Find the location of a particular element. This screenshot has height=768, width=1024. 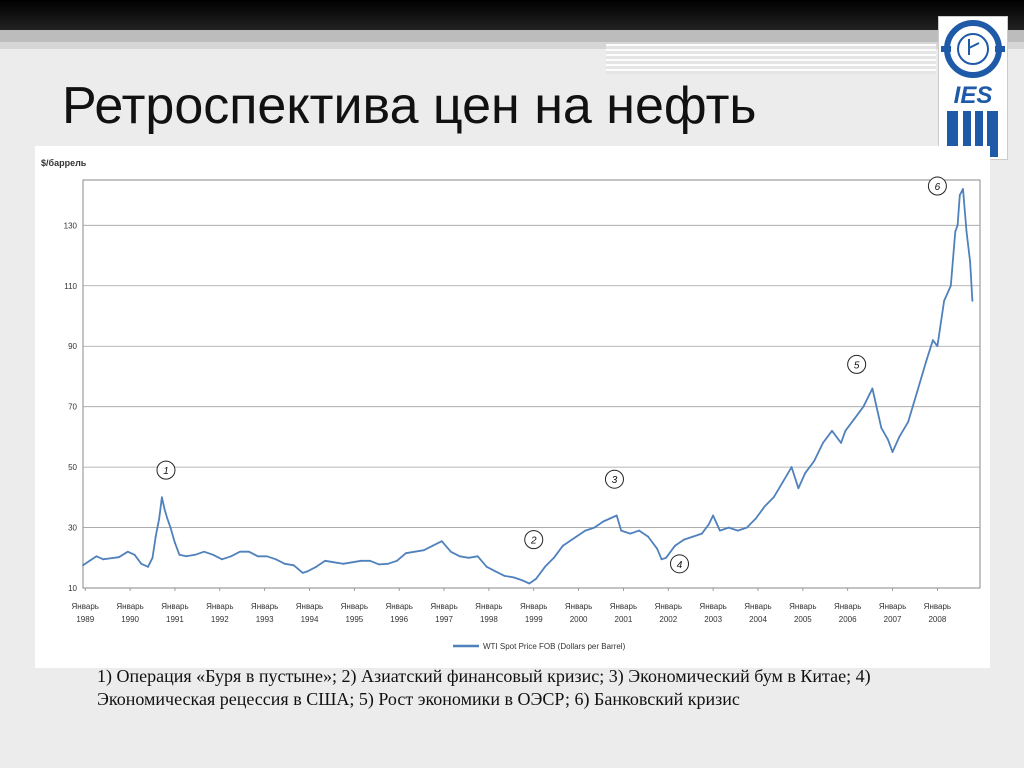

top-bar is located at coordinates (512, 15).